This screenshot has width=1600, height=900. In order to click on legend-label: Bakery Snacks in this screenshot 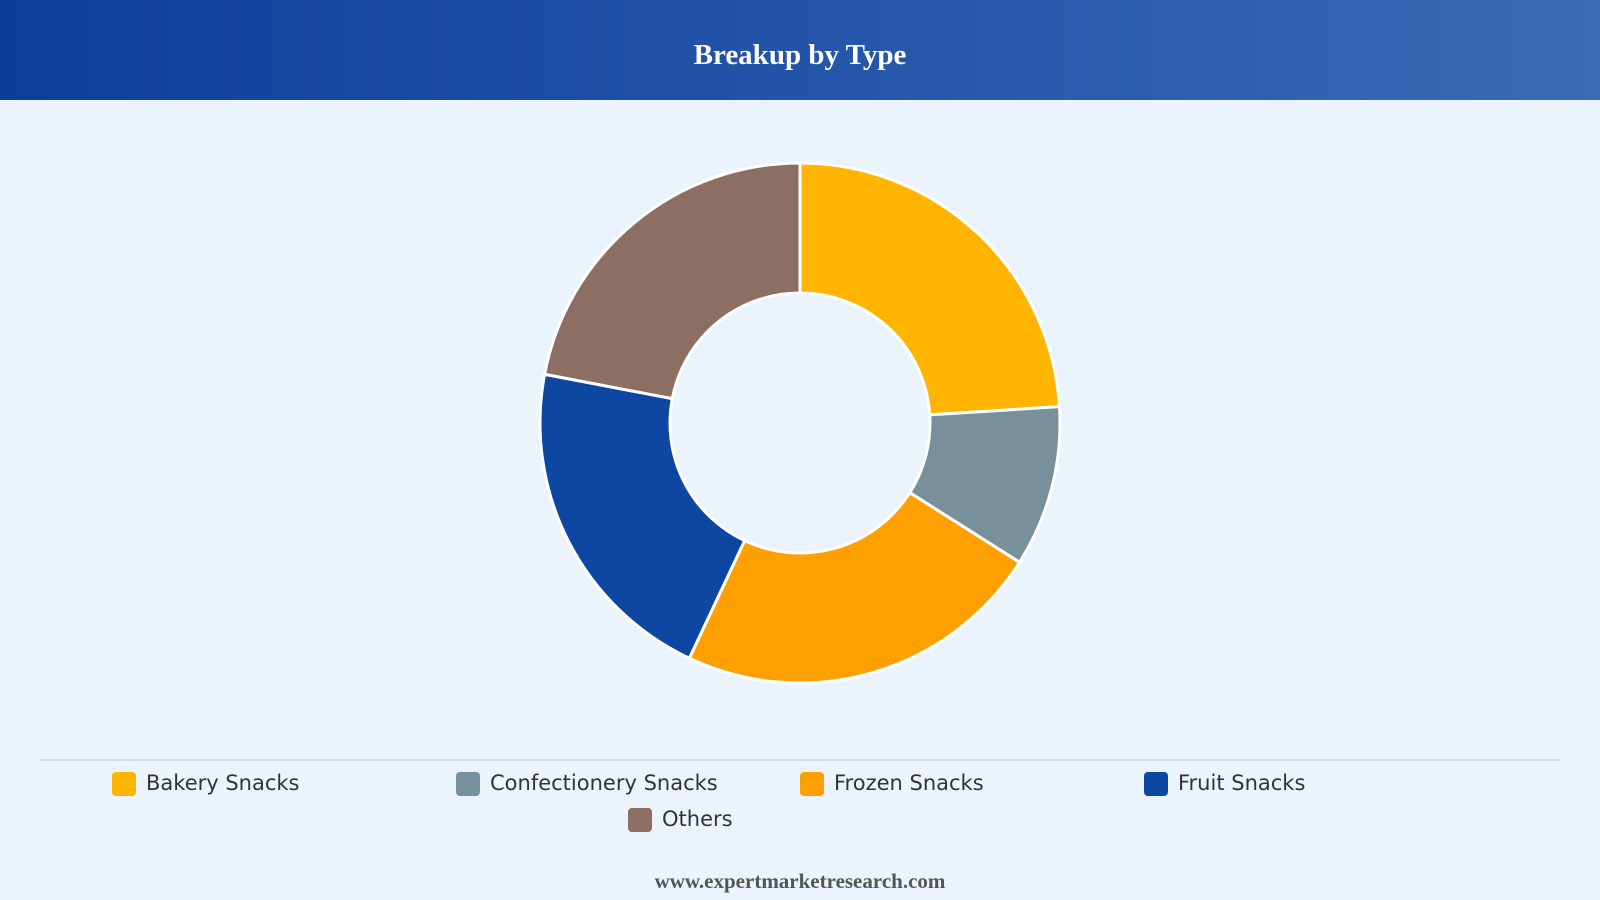, I will do `click(223, 783)`.